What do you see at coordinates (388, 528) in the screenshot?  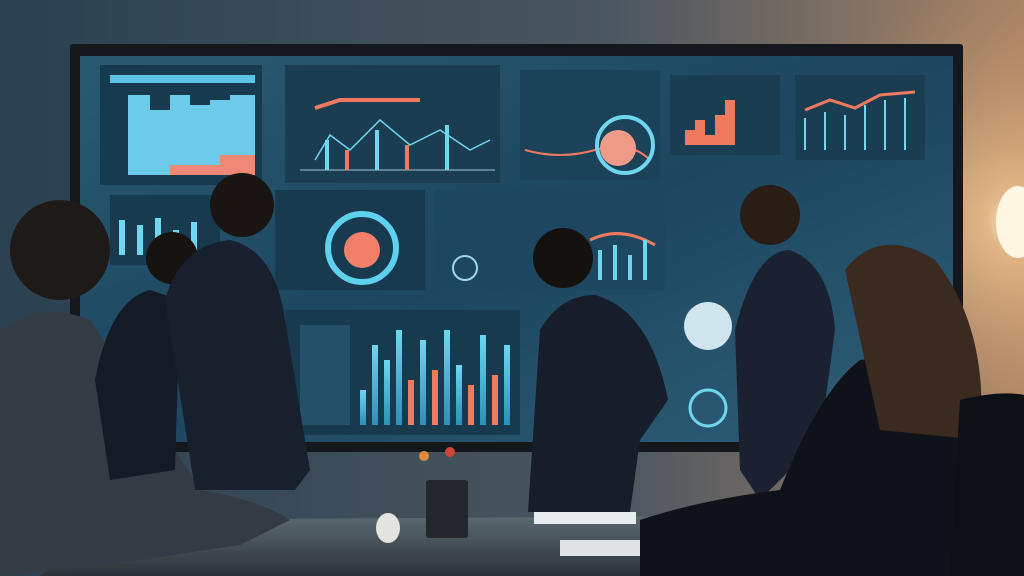 I see `figurine` at bounding box center [388, 528].